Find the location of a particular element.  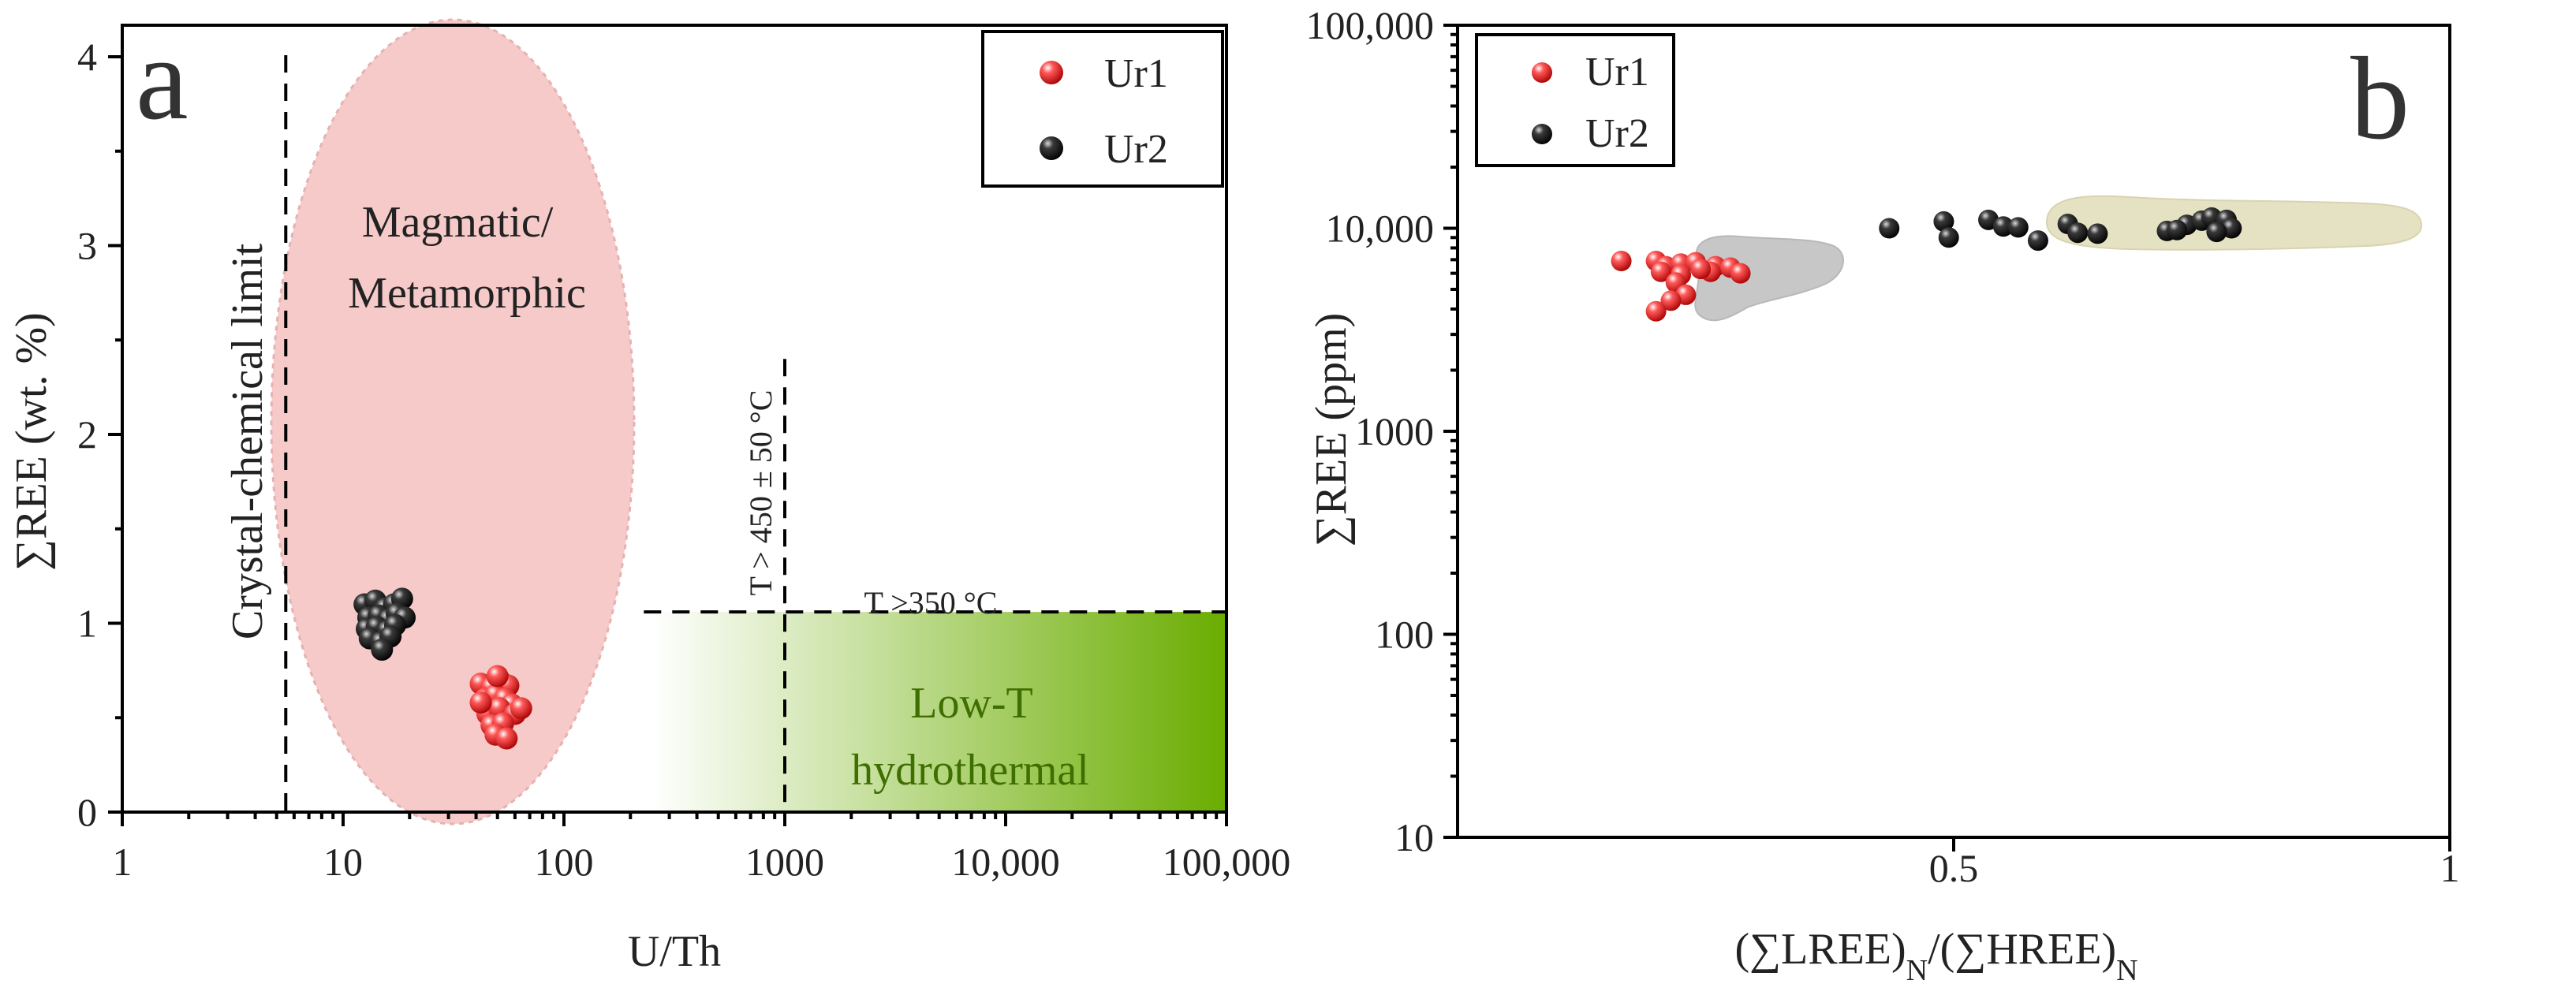

a-legend-label-ur2: Ur2 is located at coordinates (1136, 149).